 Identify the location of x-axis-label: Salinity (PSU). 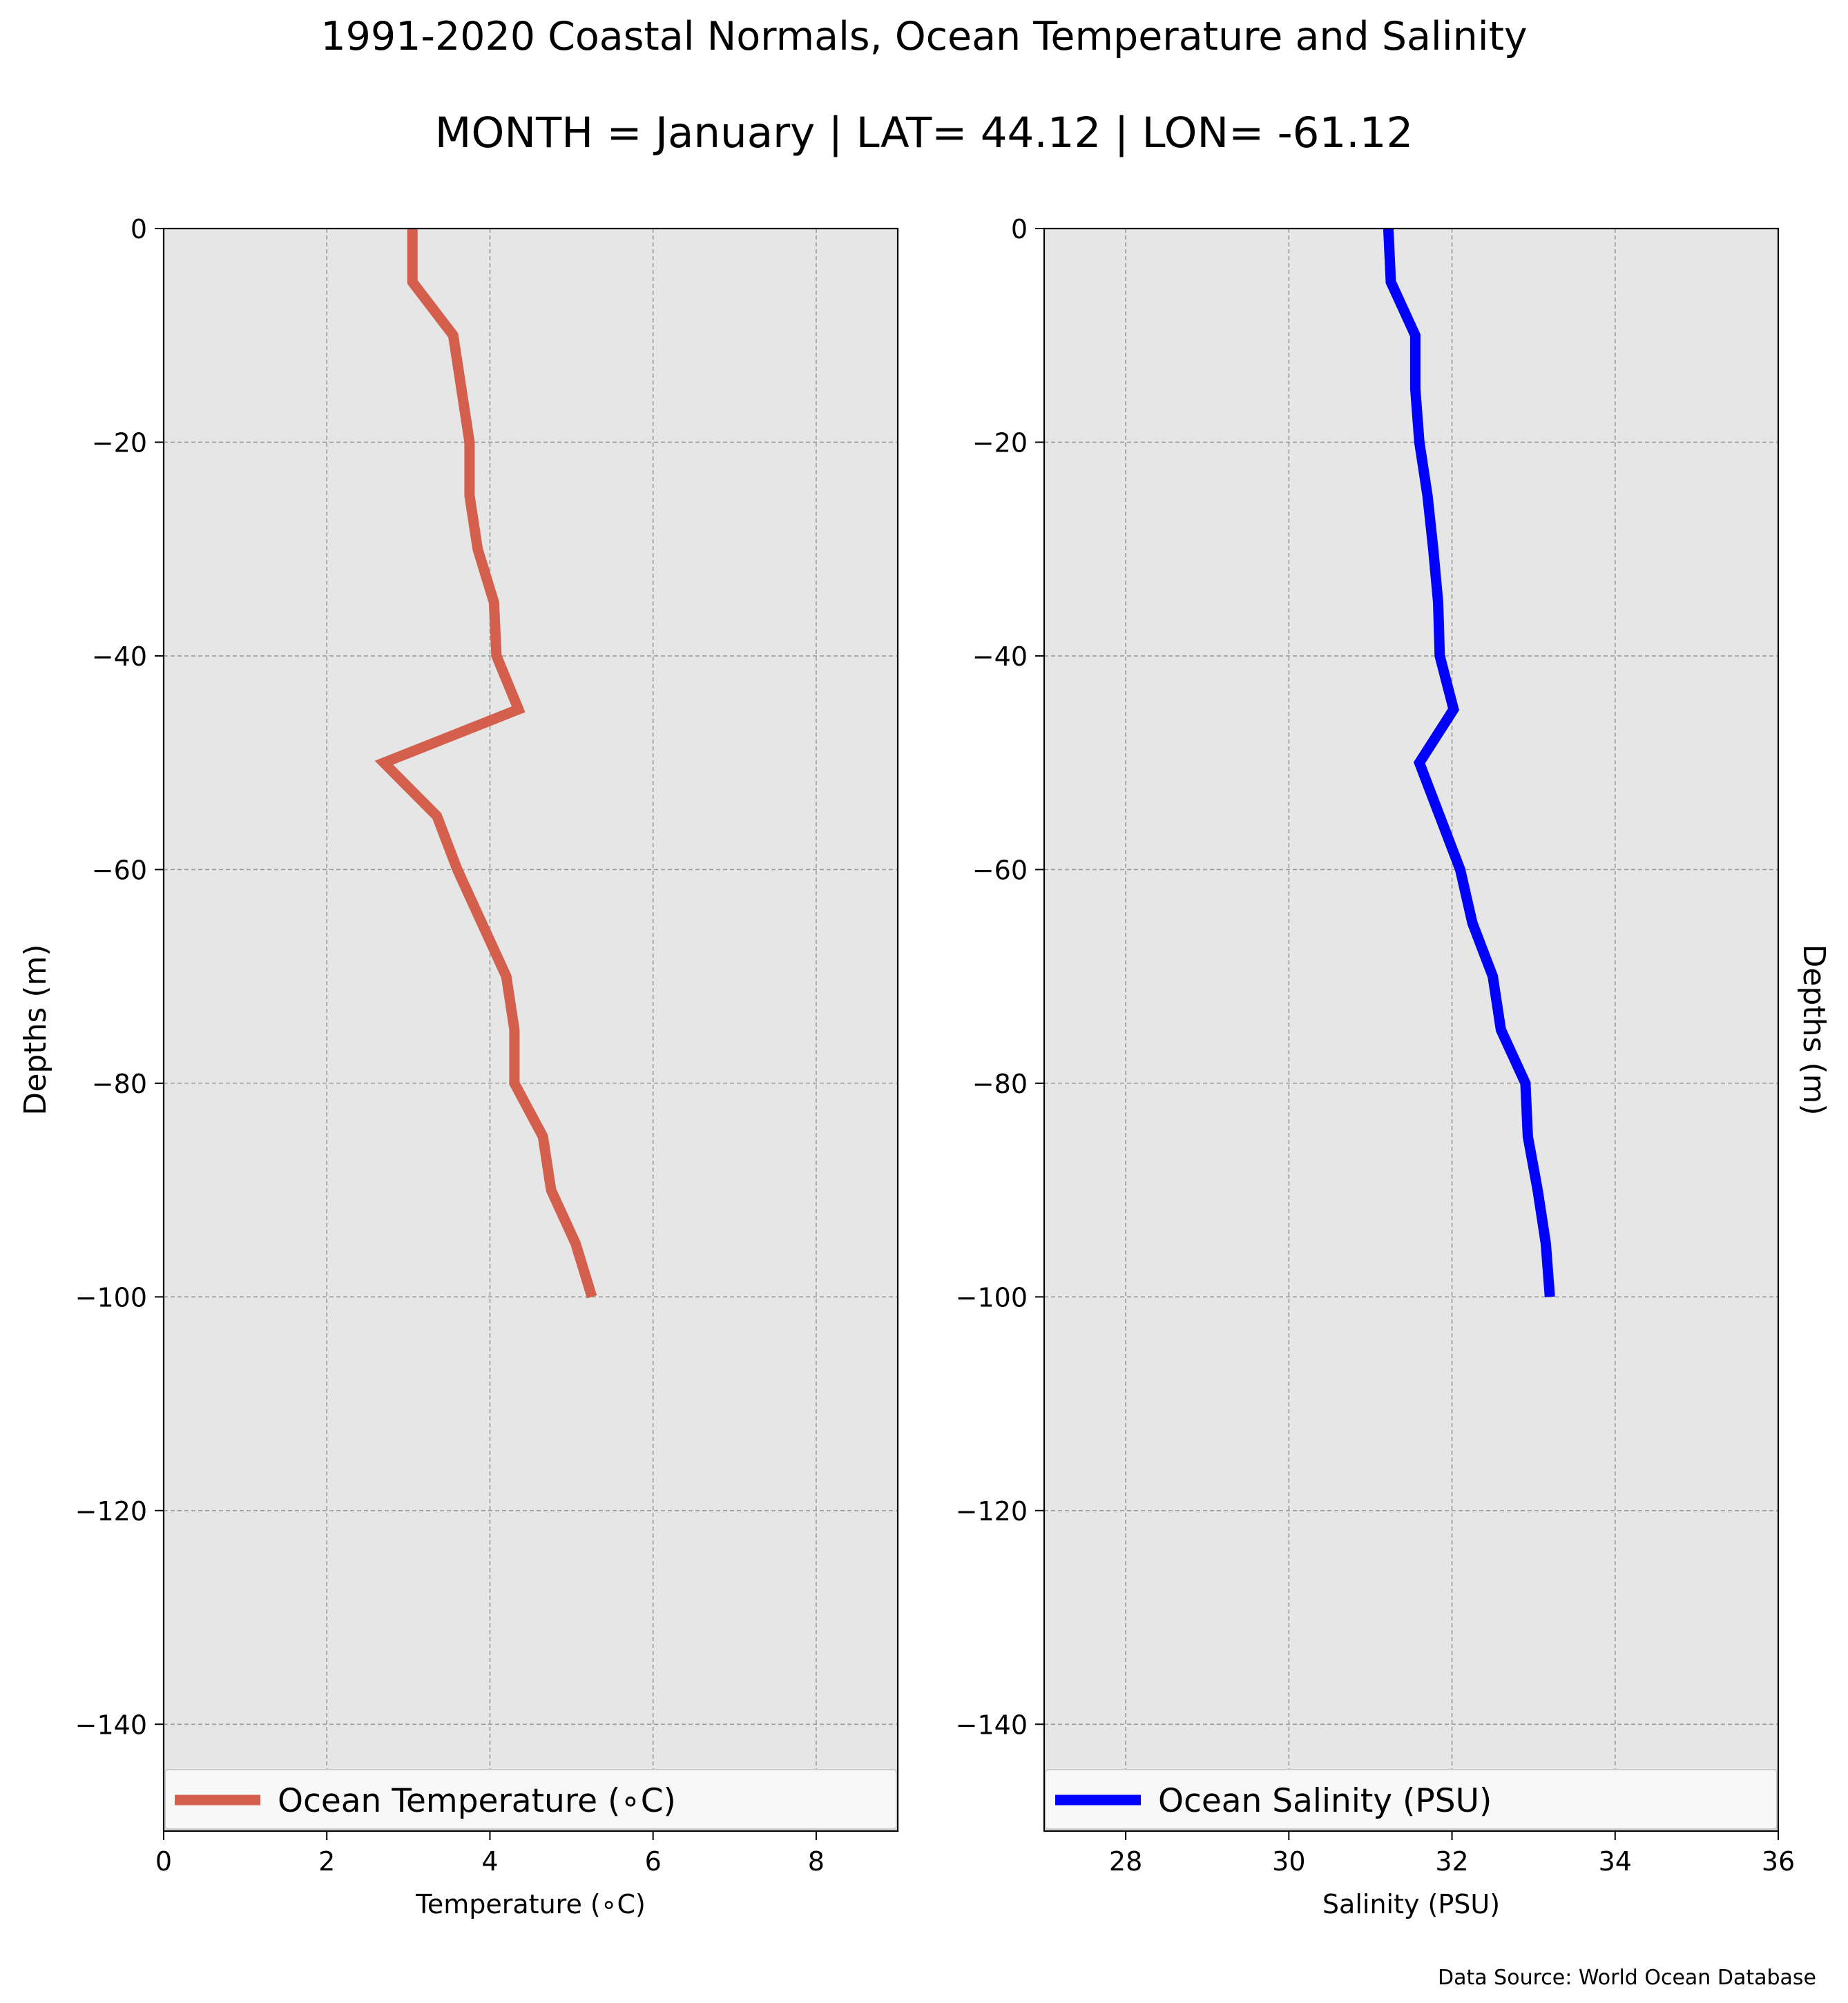
(1411, 1904).